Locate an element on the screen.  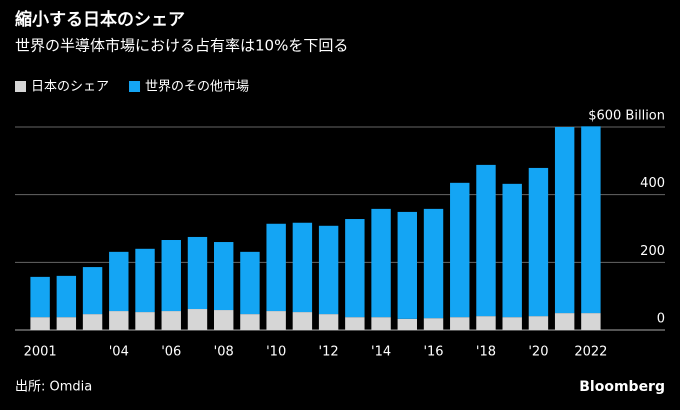
x-tick-label: '08 is located at coordinates (224, 352).